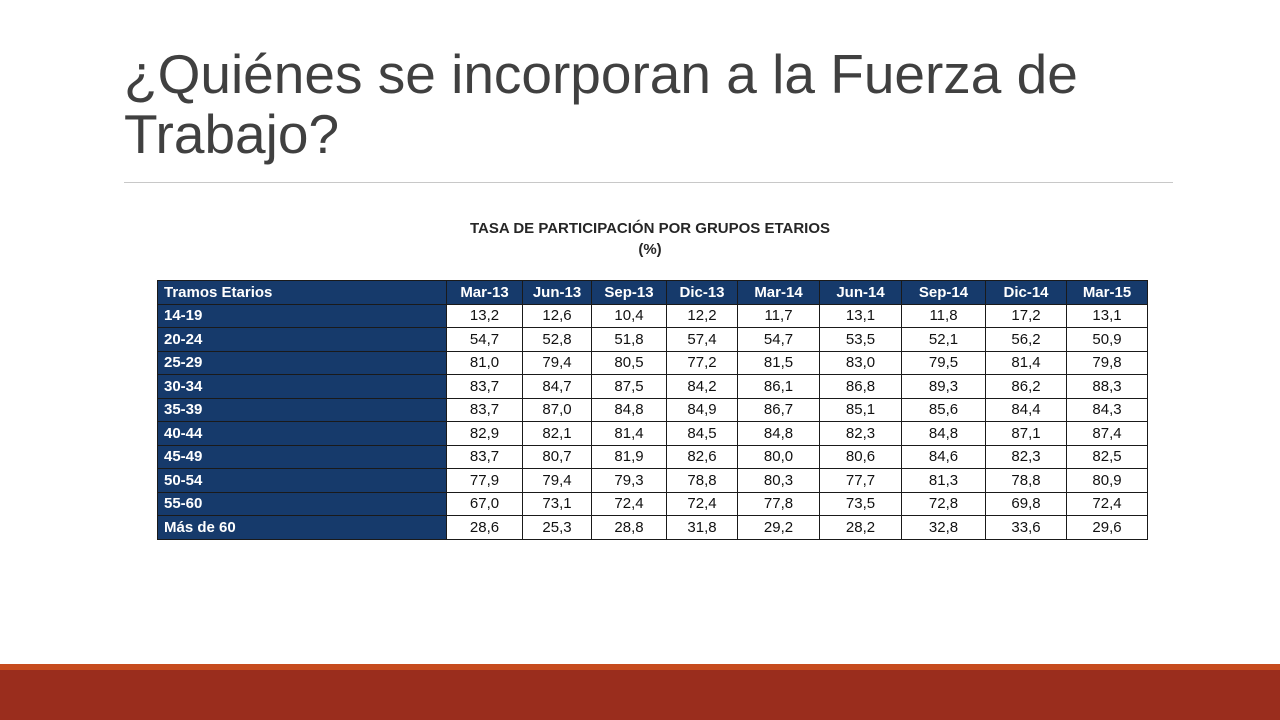 This screenshot has width=1280, height=720. What do you see at coordinates (1107, 362) in the screenshot?
I see `table-cell: 79,8` at bounding box center [1107, 362].